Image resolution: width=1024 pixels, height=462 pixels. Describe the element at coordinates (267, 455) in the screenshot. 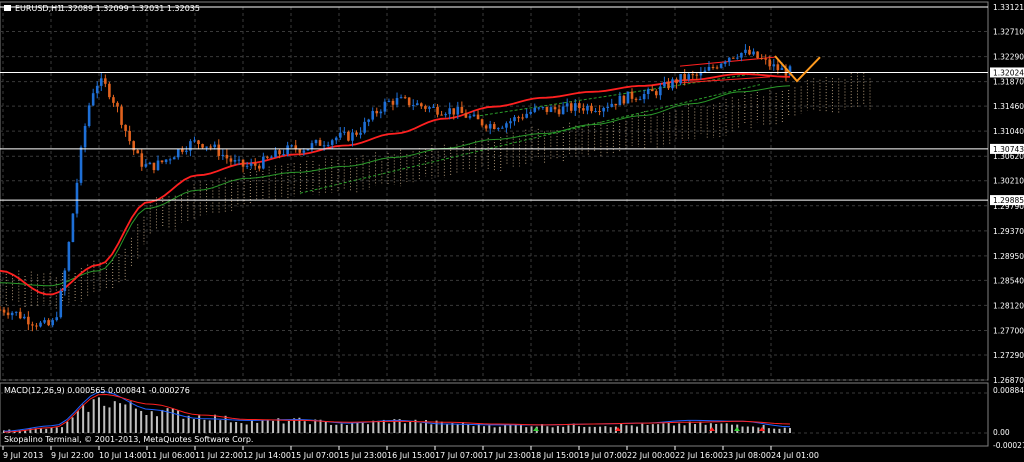

I see `time-label: 12 Jul 14:00` at that location.